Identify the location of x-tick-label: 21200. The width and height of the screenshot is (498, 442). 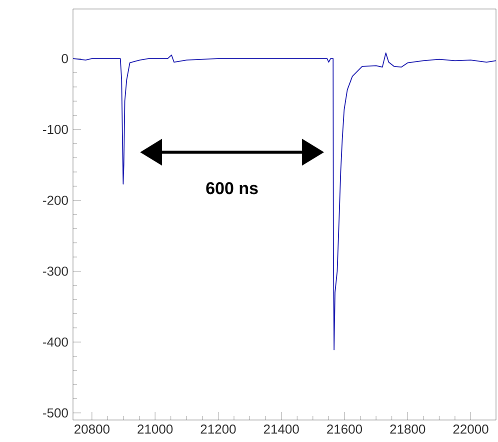
(218, 429).